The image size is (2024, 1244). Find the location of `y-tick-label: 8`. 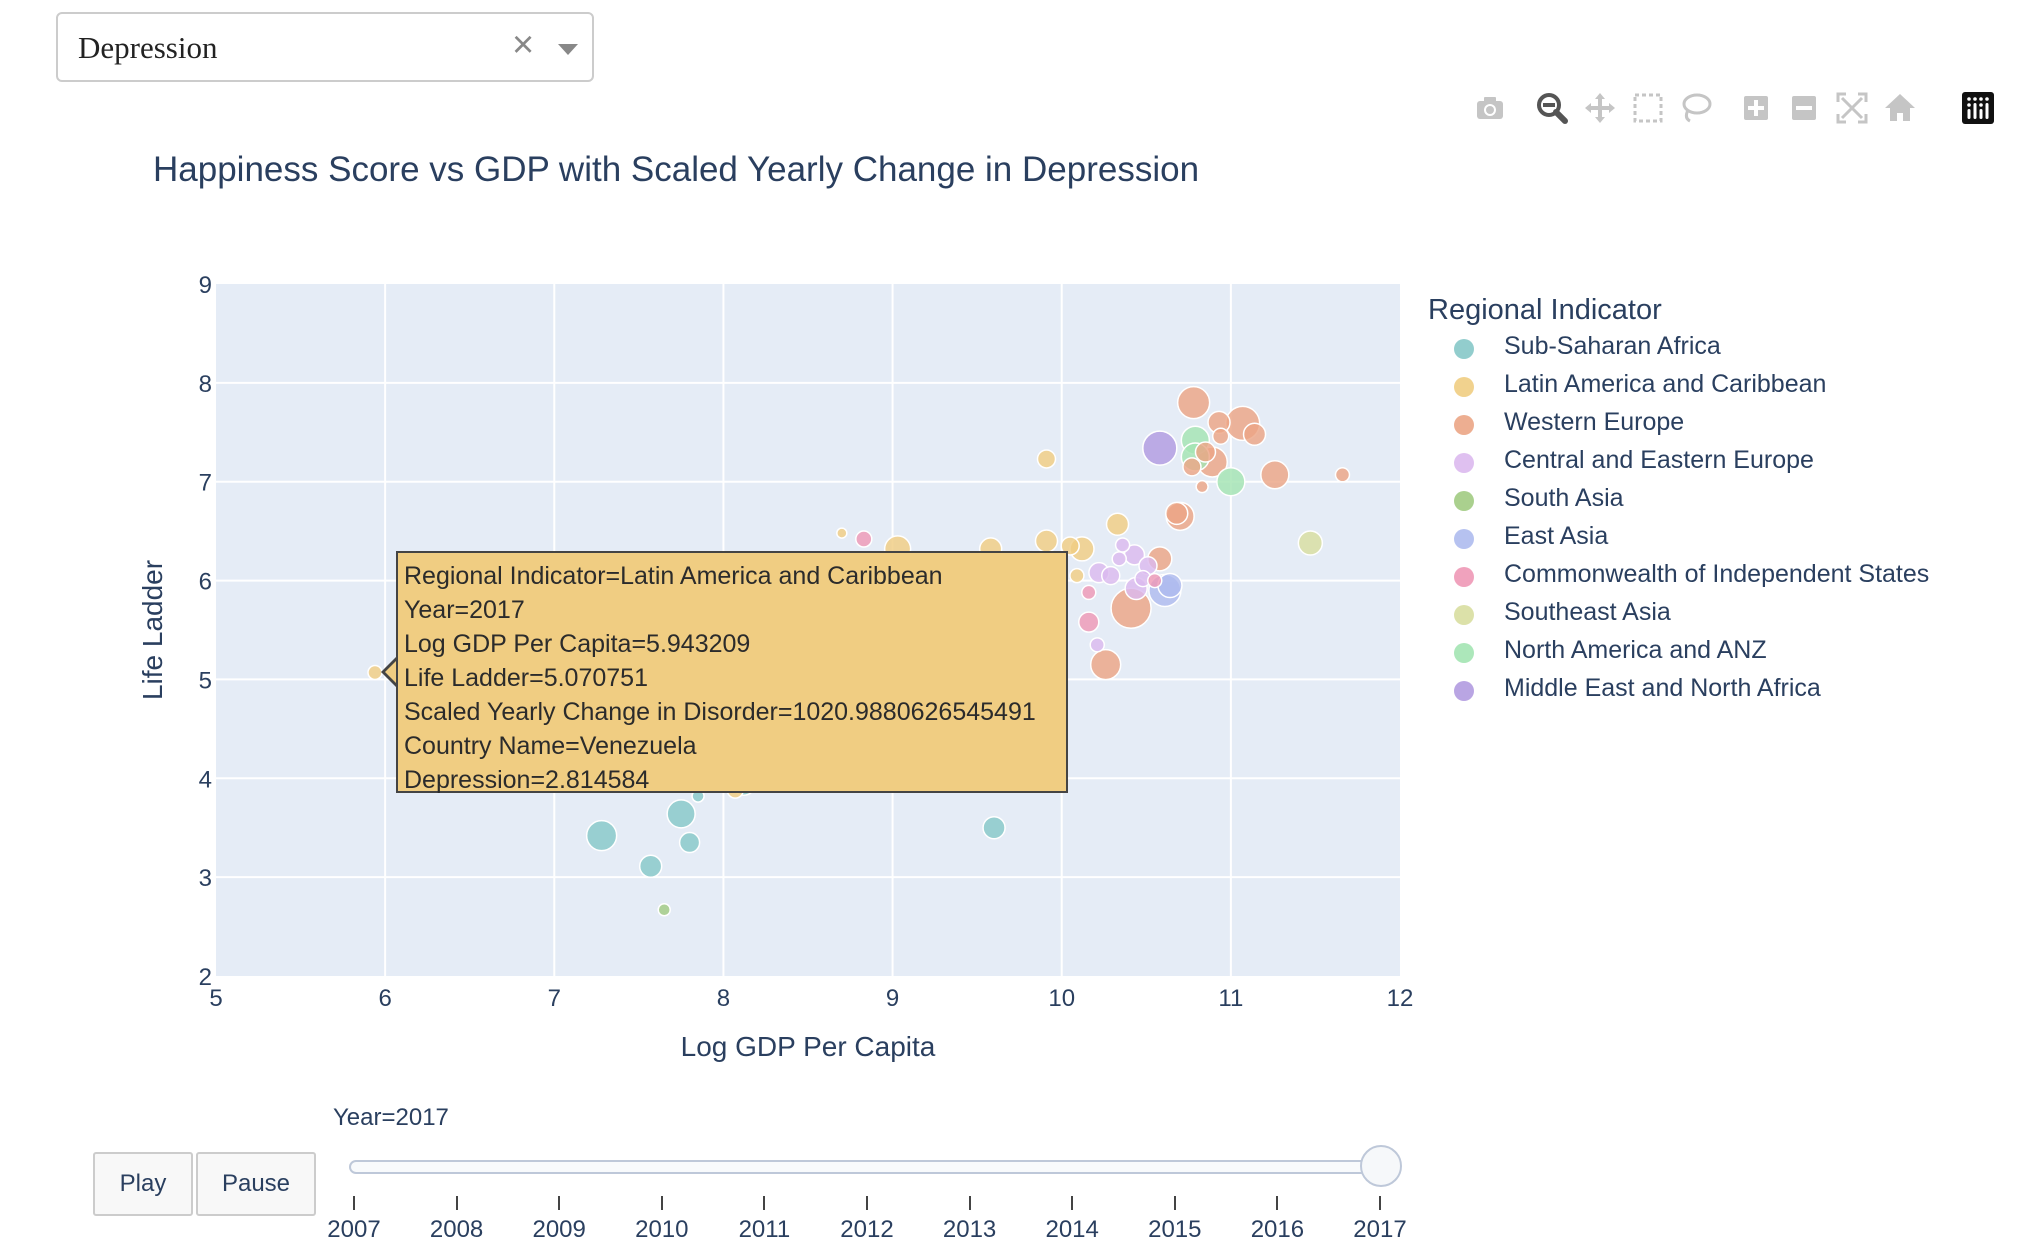

y-tick-label: 8 is located at coordinates (205, 384).